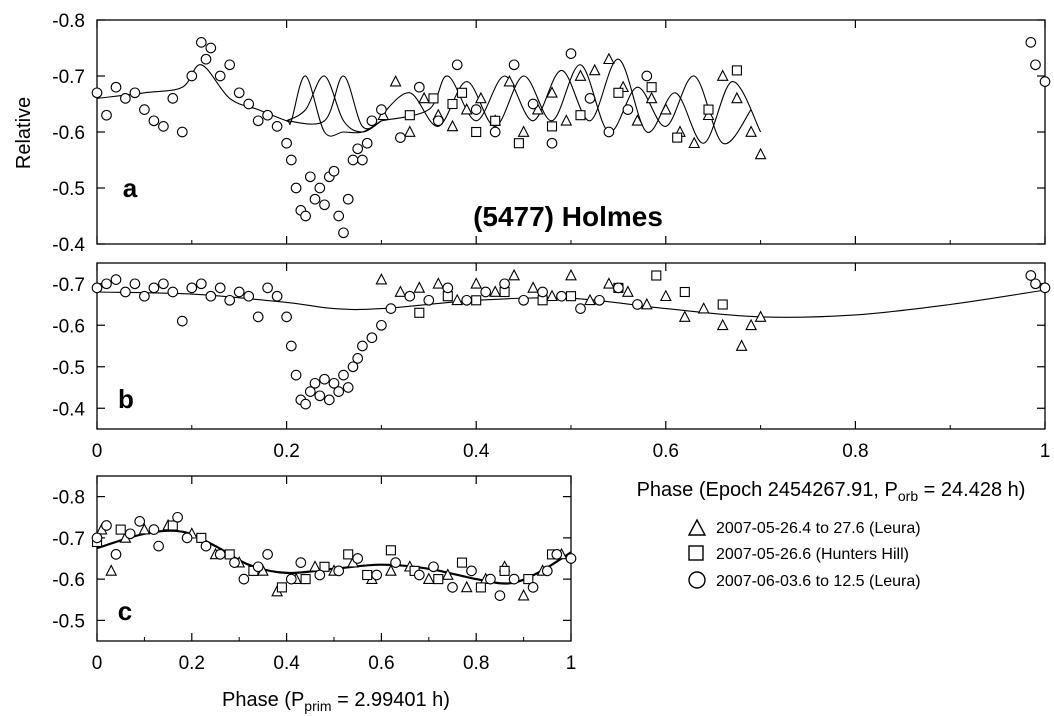 This screenshot has height=716, width=1054. I want to click on x-tick-label: 0.6, so click(666, 451).